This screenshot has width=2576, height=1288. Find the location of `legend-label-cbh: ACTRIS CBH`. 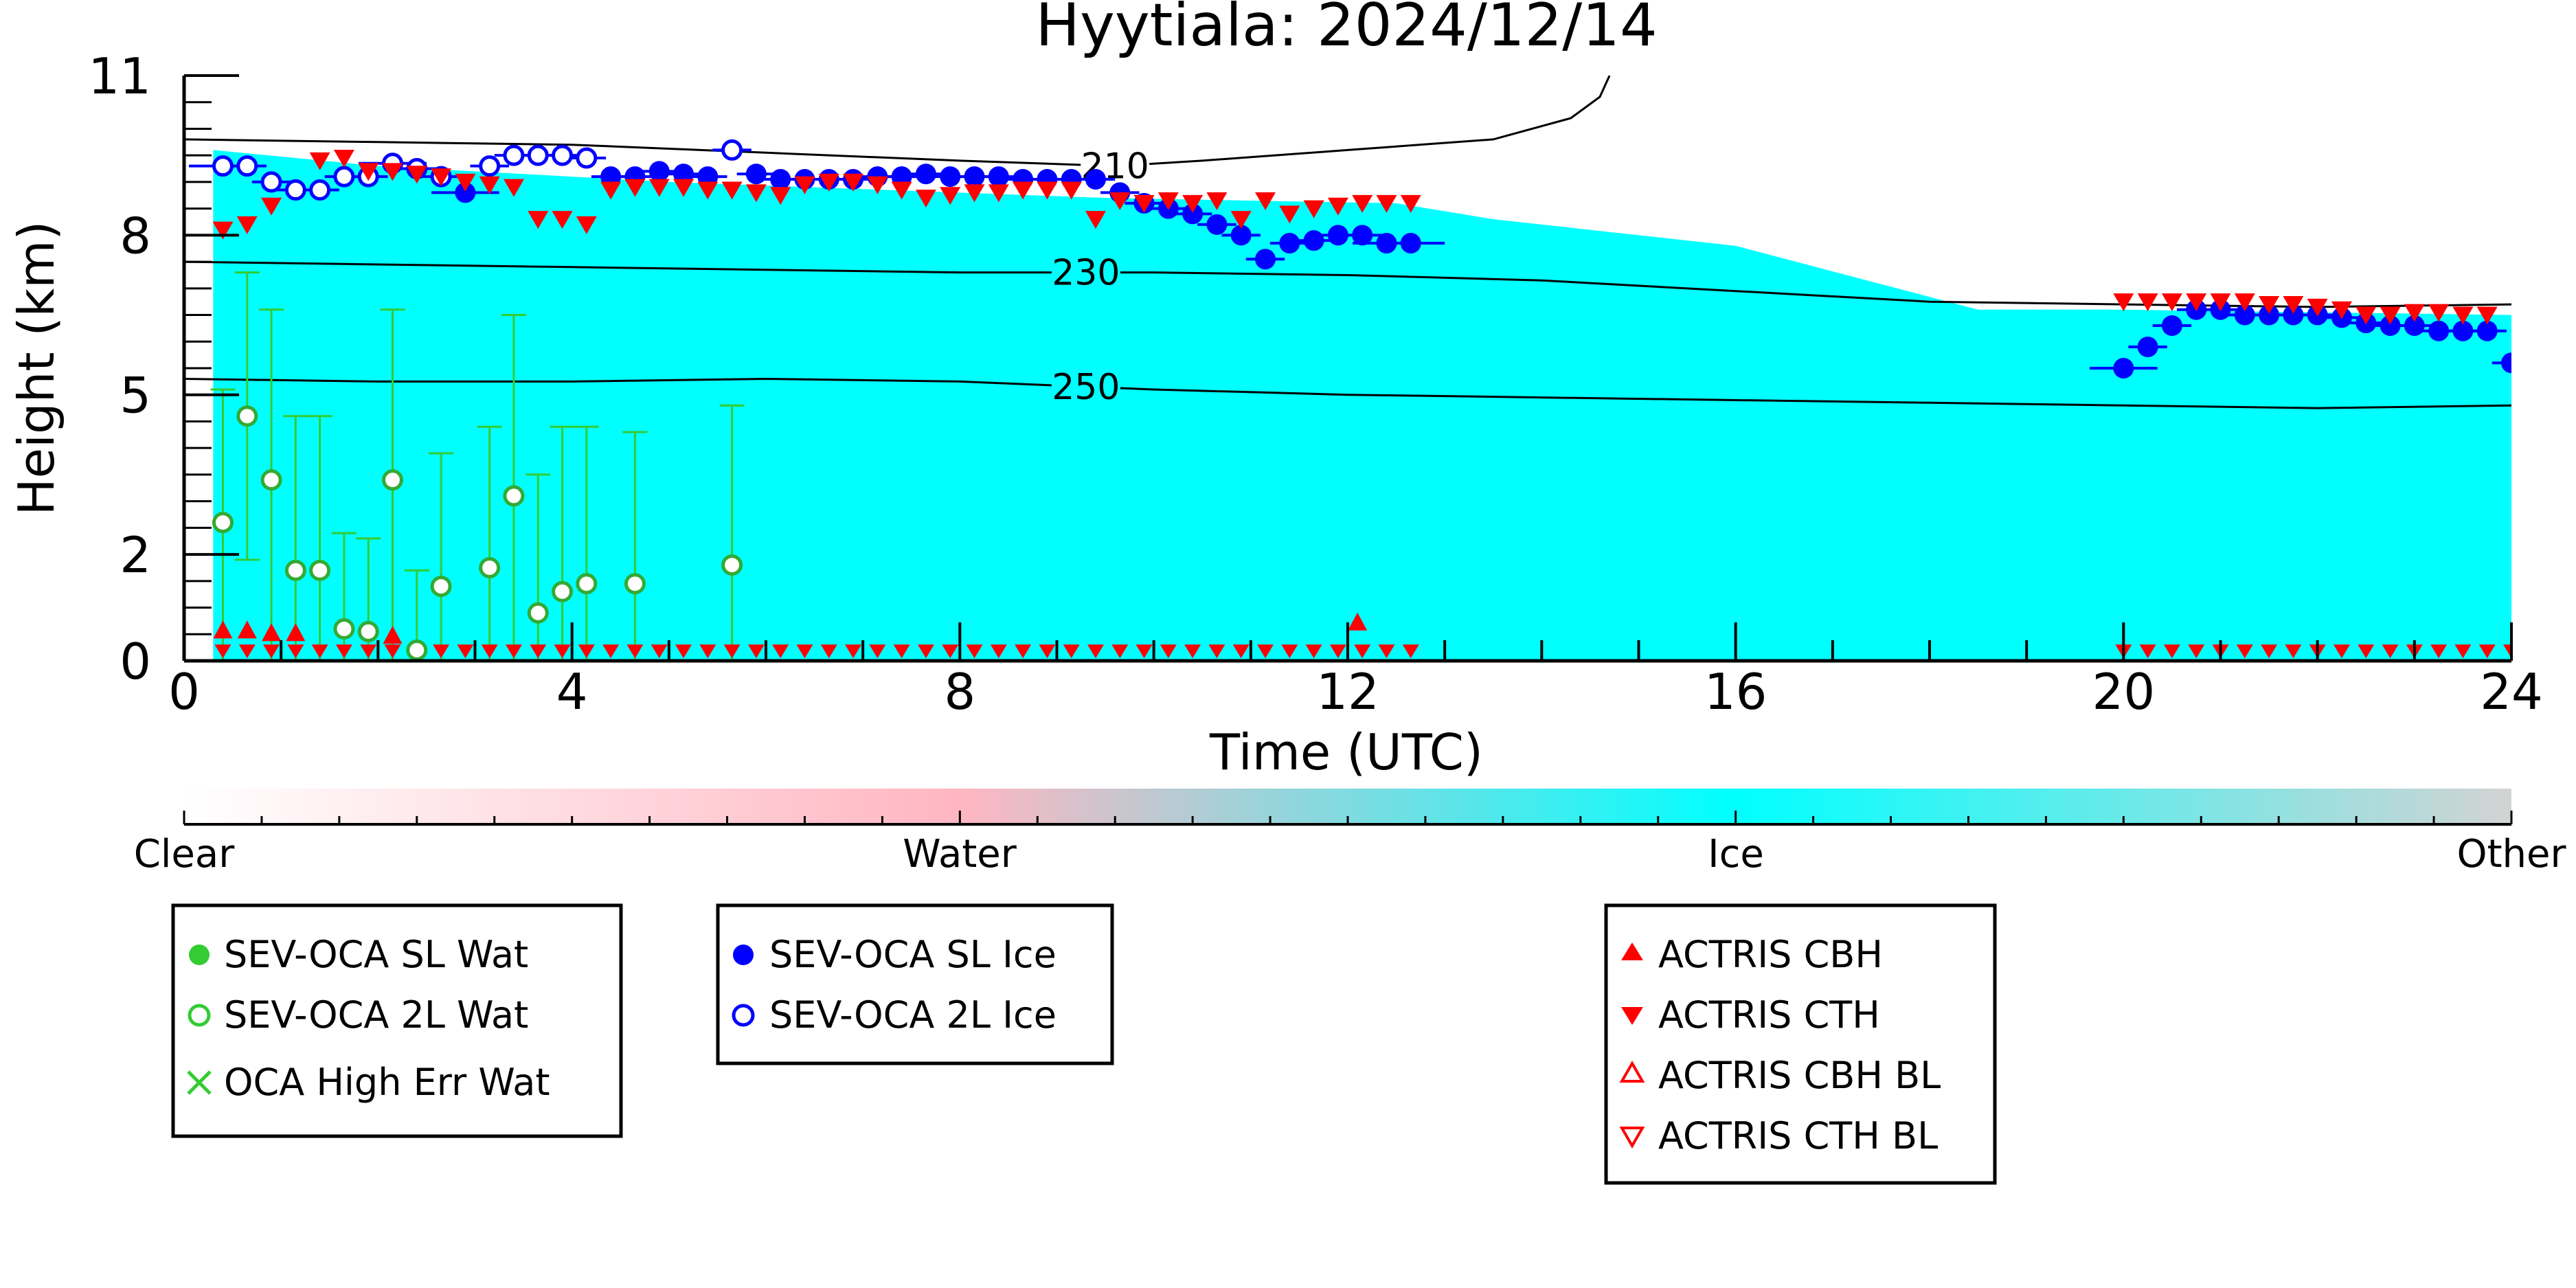

legend-label-cbh: ACTRIS CBH is located at coordinates (1770, 954).